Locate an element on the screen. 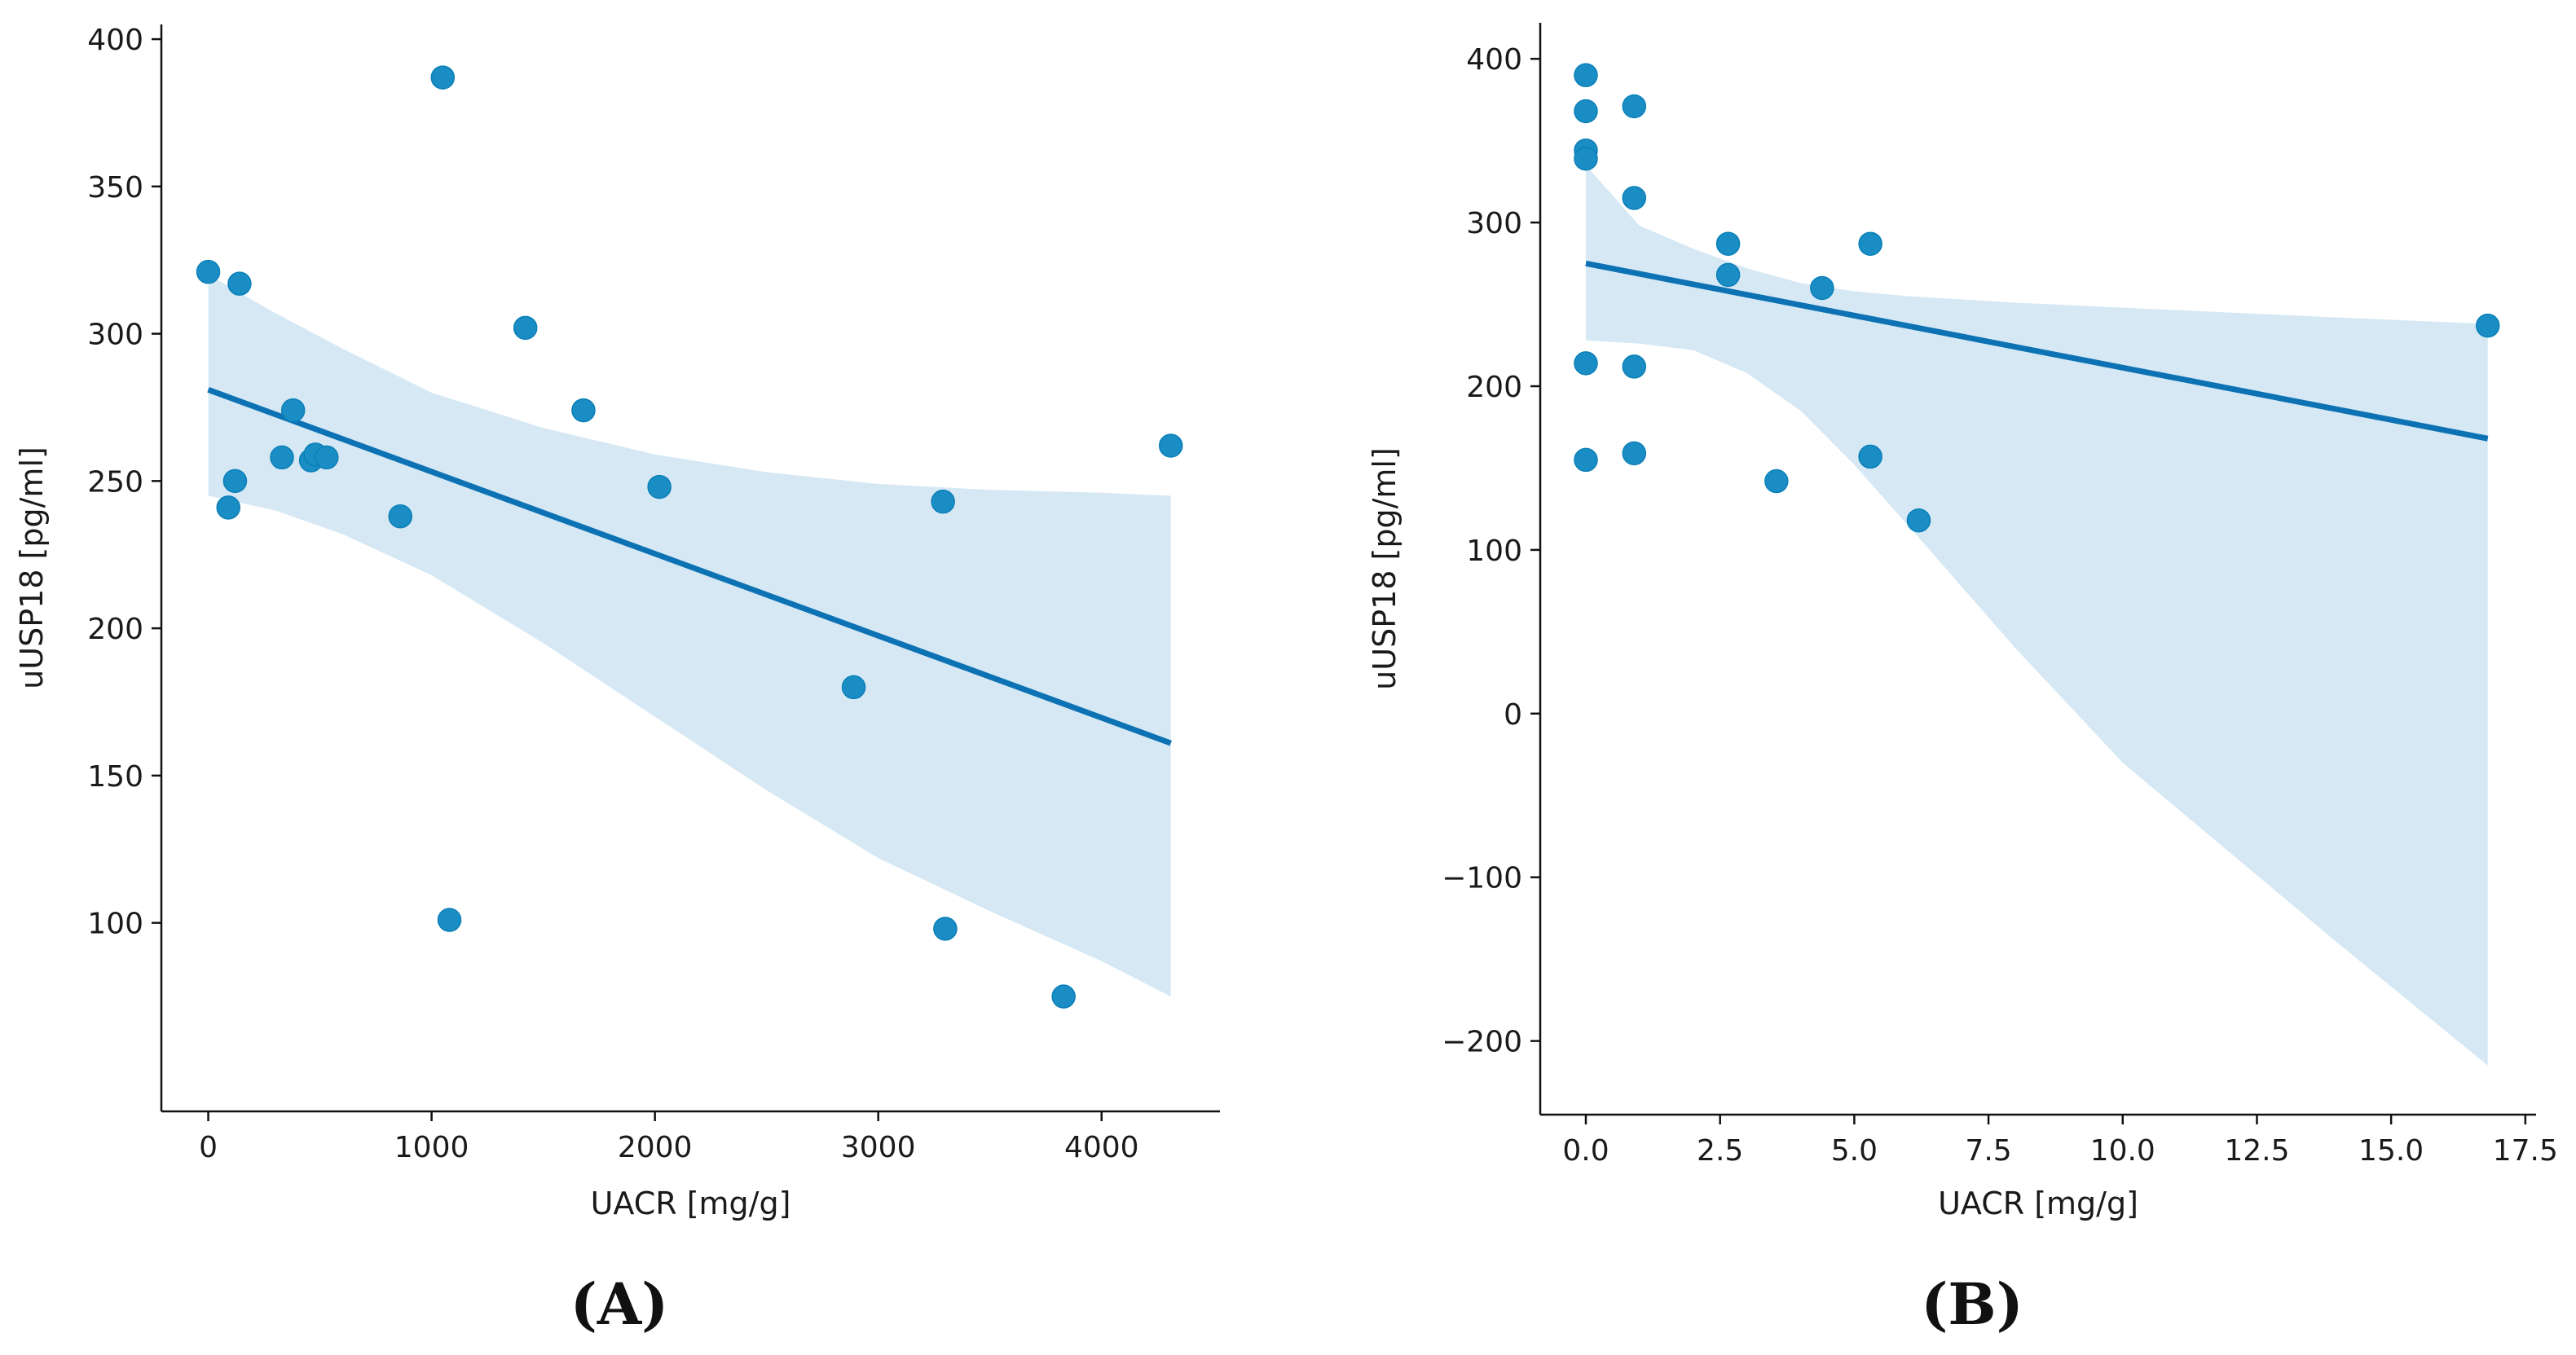  x-tick-label: 10.0 is located at coordinates (2122, 1151).